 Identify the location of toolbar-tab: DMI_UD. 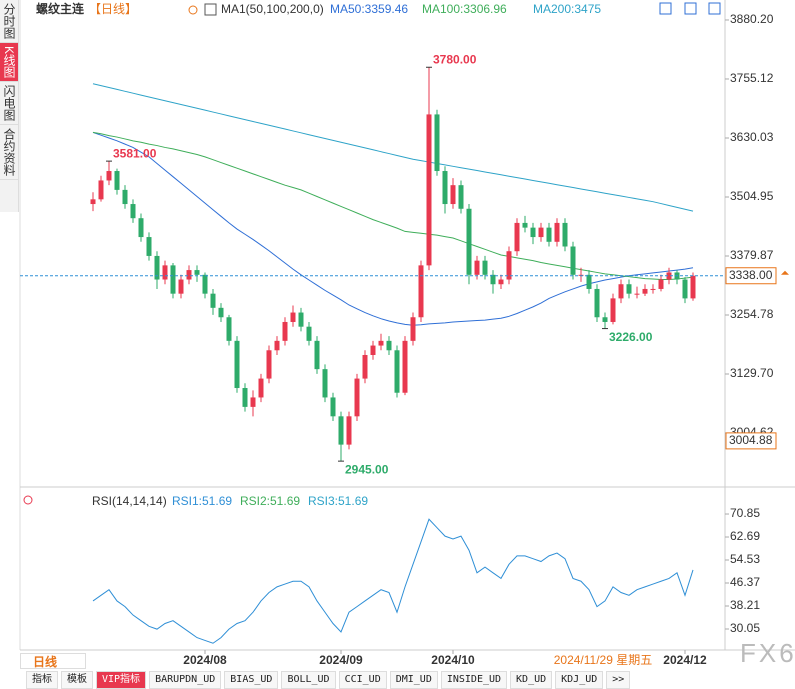
(413, 680).